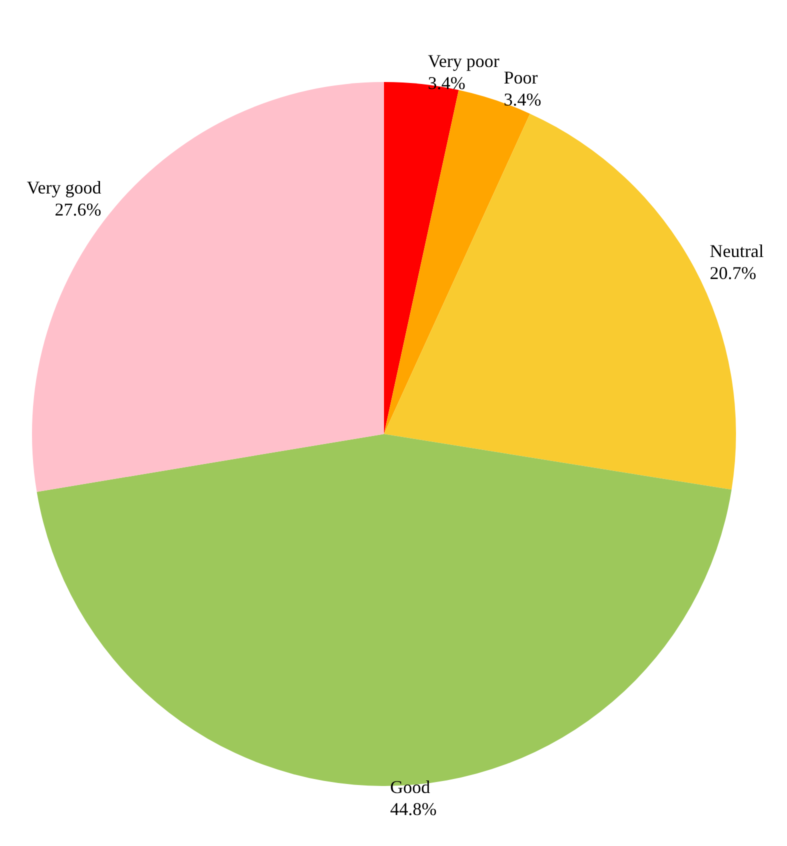  Describe the element at coordinates (733, 273) in the screenshot. I see `data-label: 20.7%` at that location.